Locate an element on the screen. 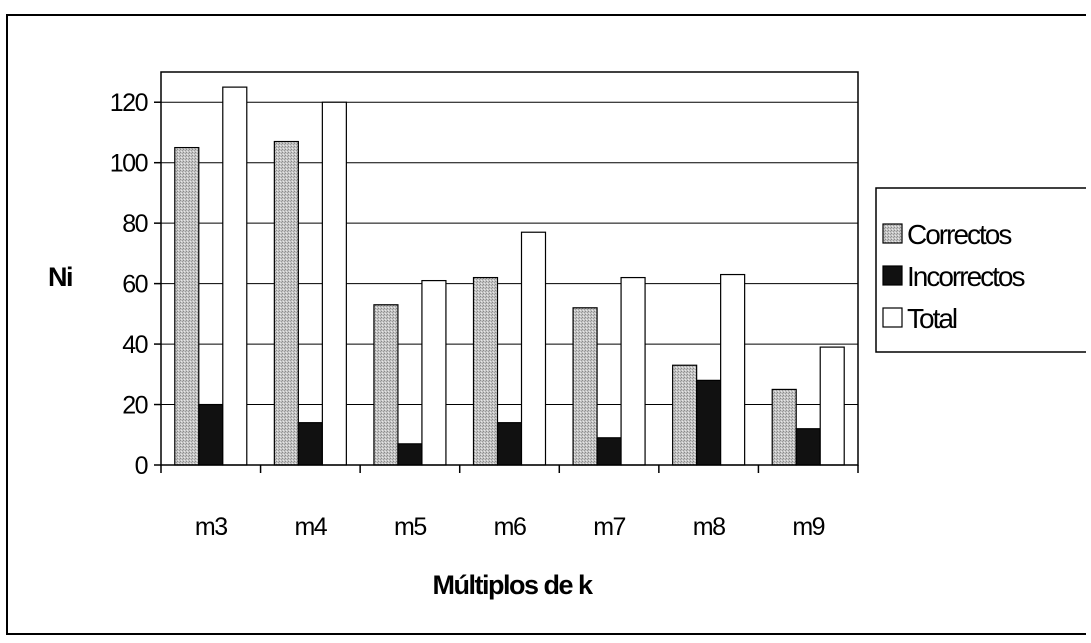 The width and height of the screenshot is (1091, 643). bar-incorrectos-m6 is located at coordinates (509, 444).